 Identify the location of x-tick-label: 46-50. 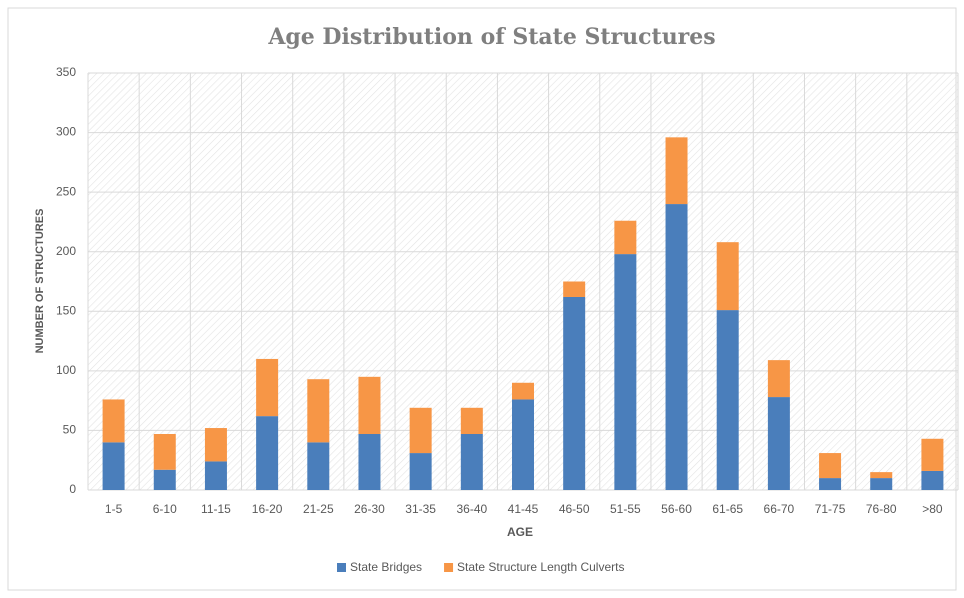
(574, 509).